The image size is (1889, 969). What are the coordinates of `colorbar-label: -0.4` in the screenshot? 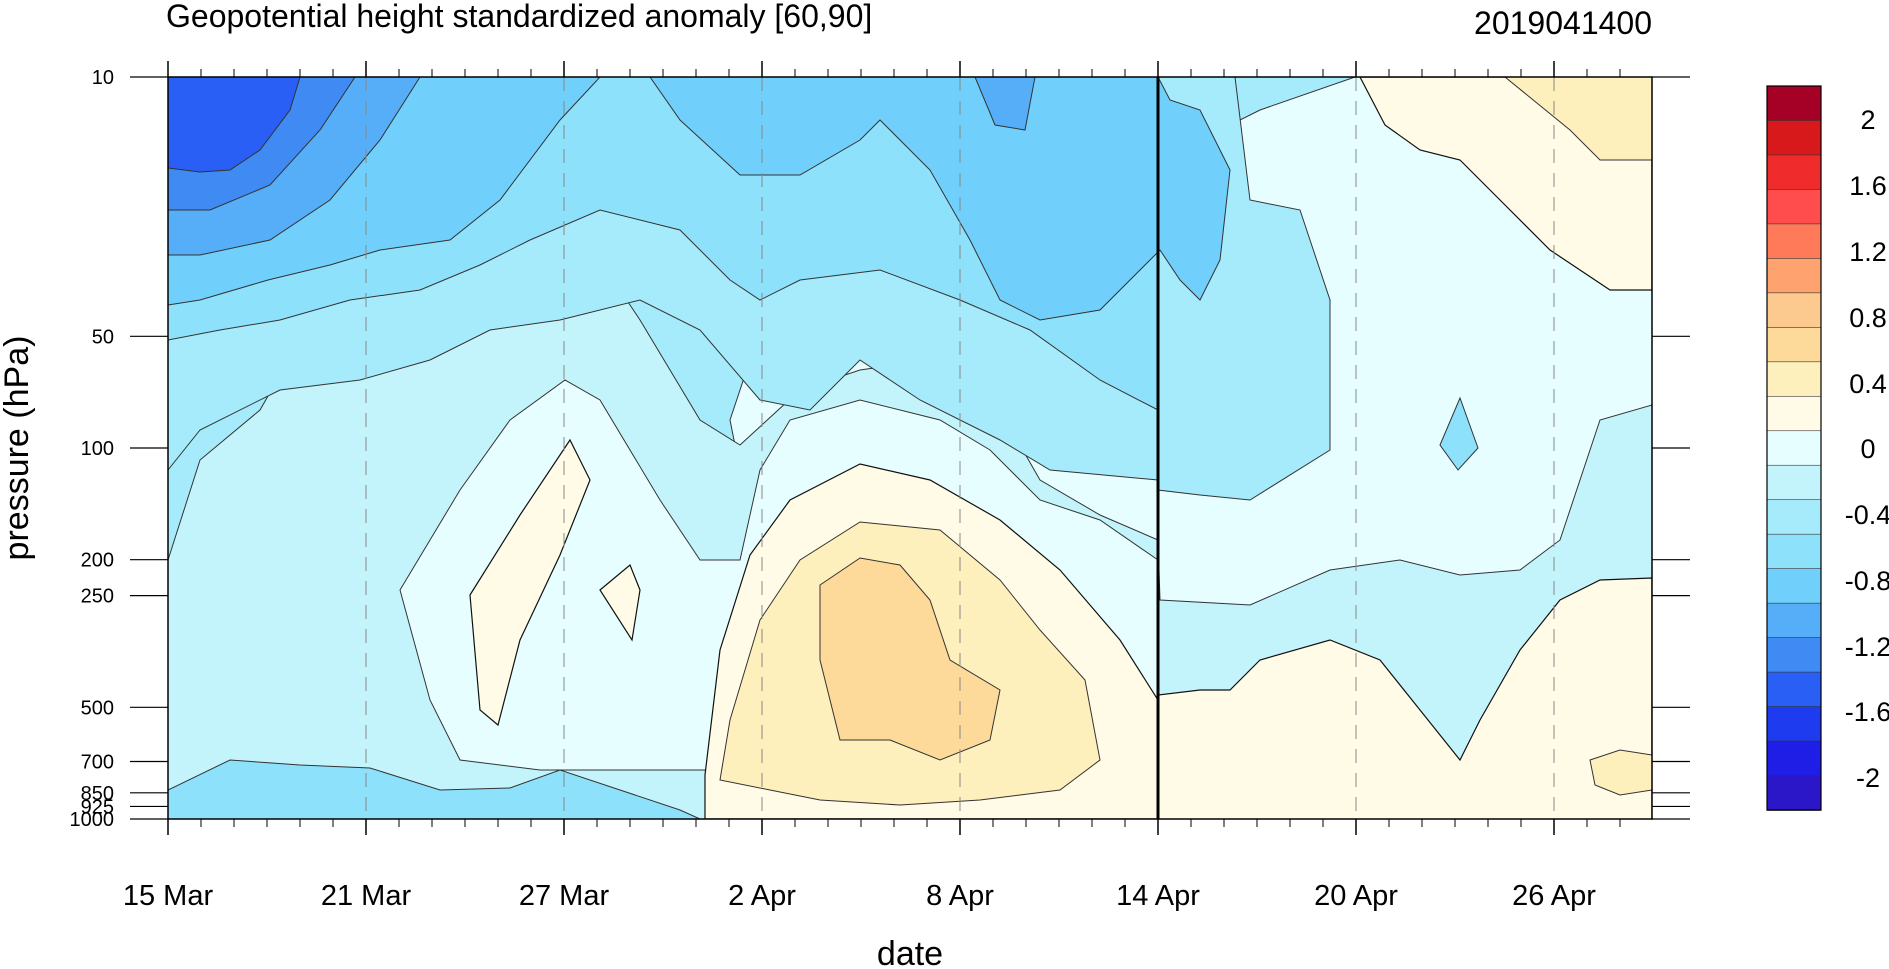 It's located at (1867, 515).